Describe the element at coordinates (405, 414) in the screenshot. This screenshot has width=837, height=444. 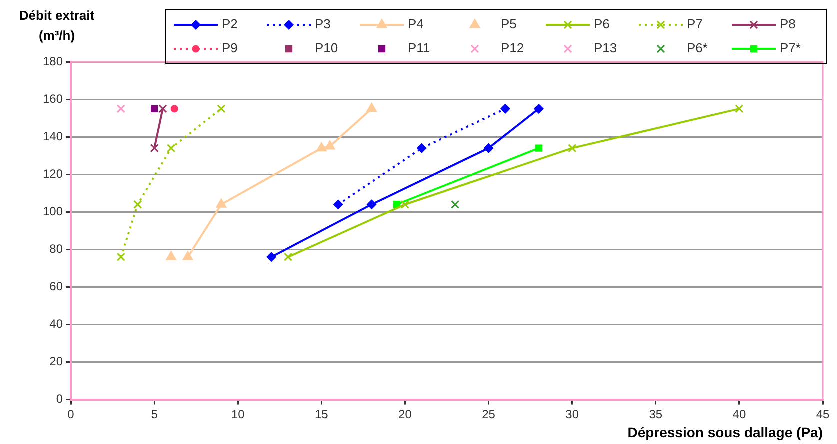
I see `x-tick-label: 20` at that location.